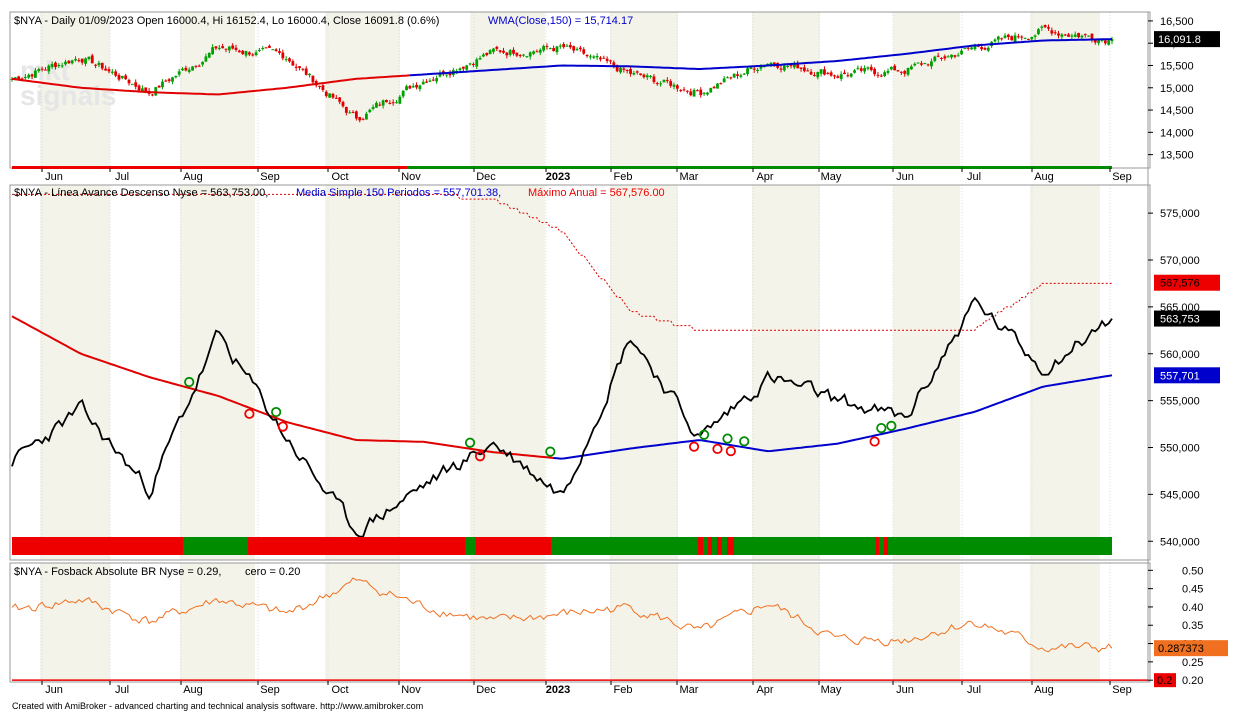 This screenshot has width=1250, height=723. I want to click on ad-last-label: 563,753, so click(1180, 320).